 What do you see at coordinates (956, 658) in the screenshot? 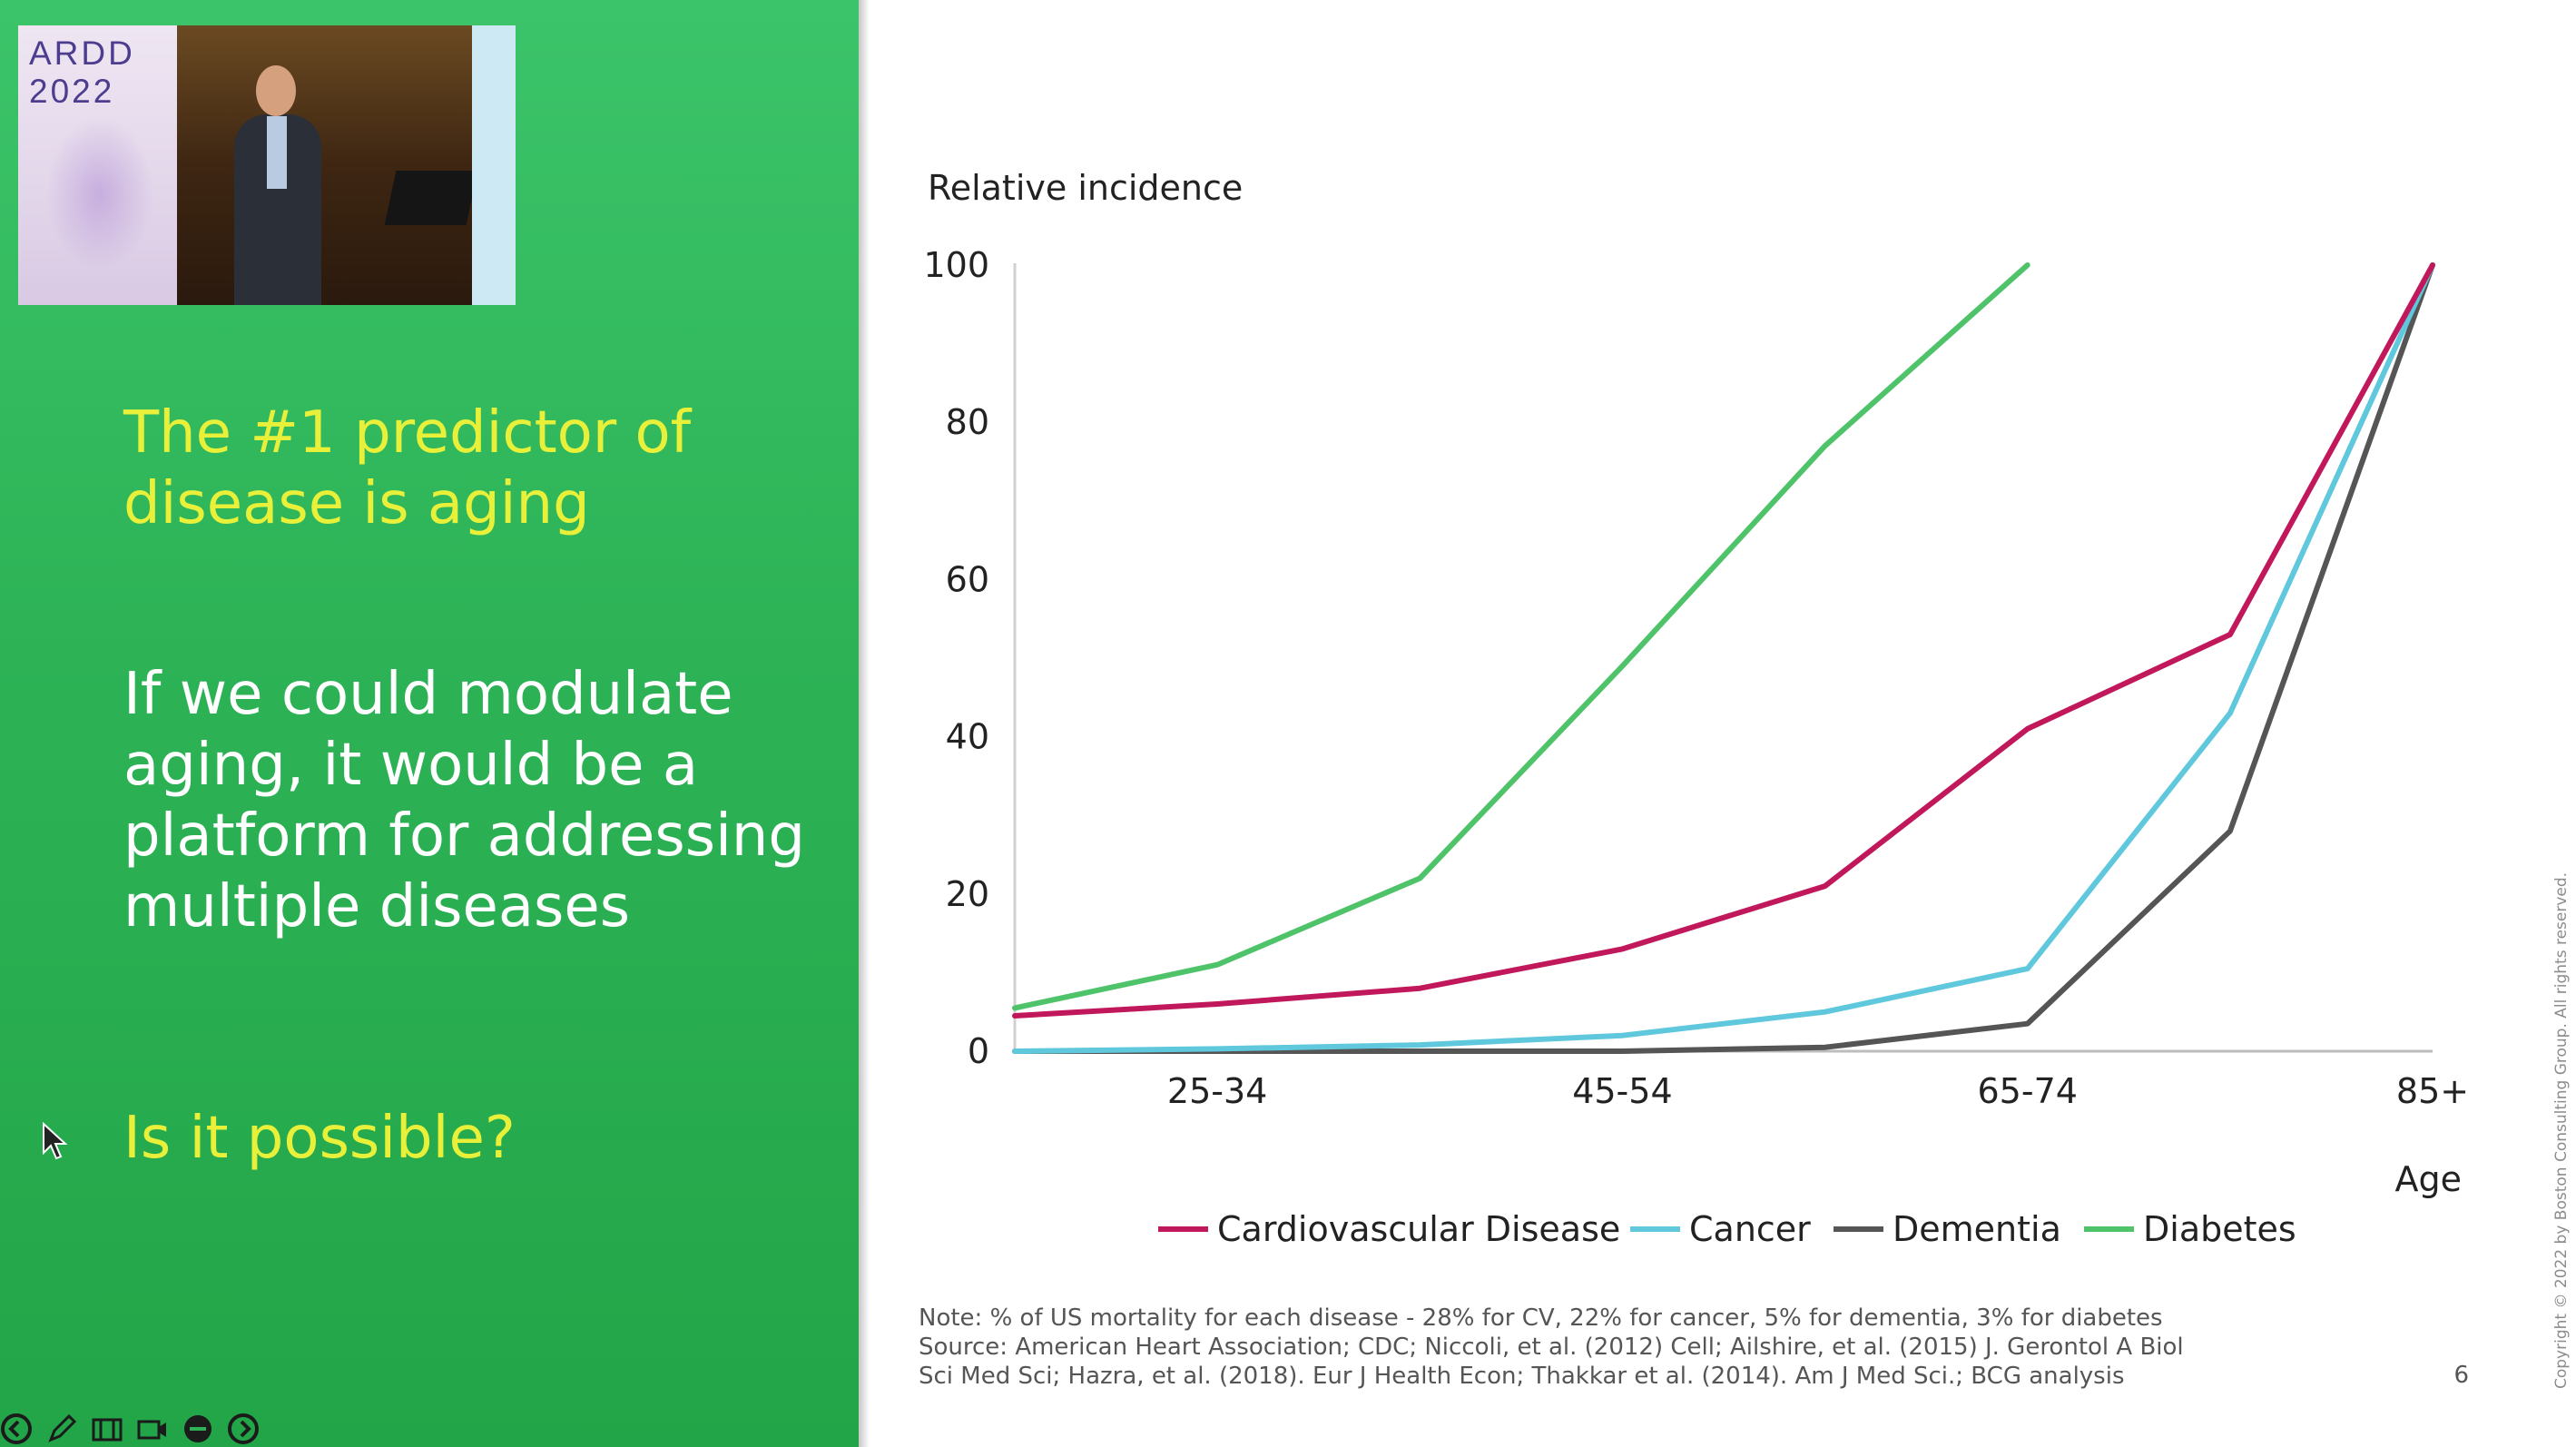
I see `y-axis-ticks: 0 20 40 60 80 100` at bounding box center [956, 658].